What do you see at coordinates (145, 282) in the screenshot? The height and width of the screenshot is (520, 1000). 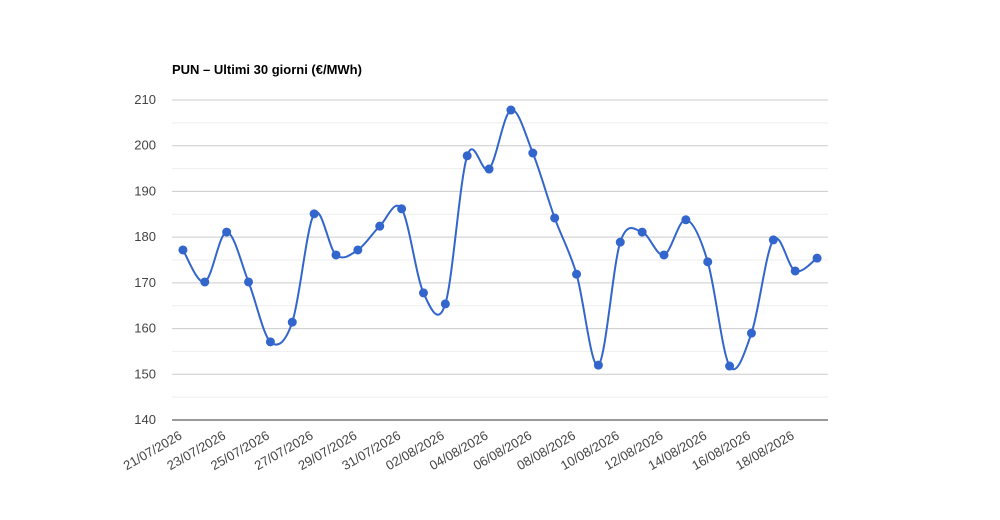 I see `y-tick-label: 170` at bounding box center [145, 282].